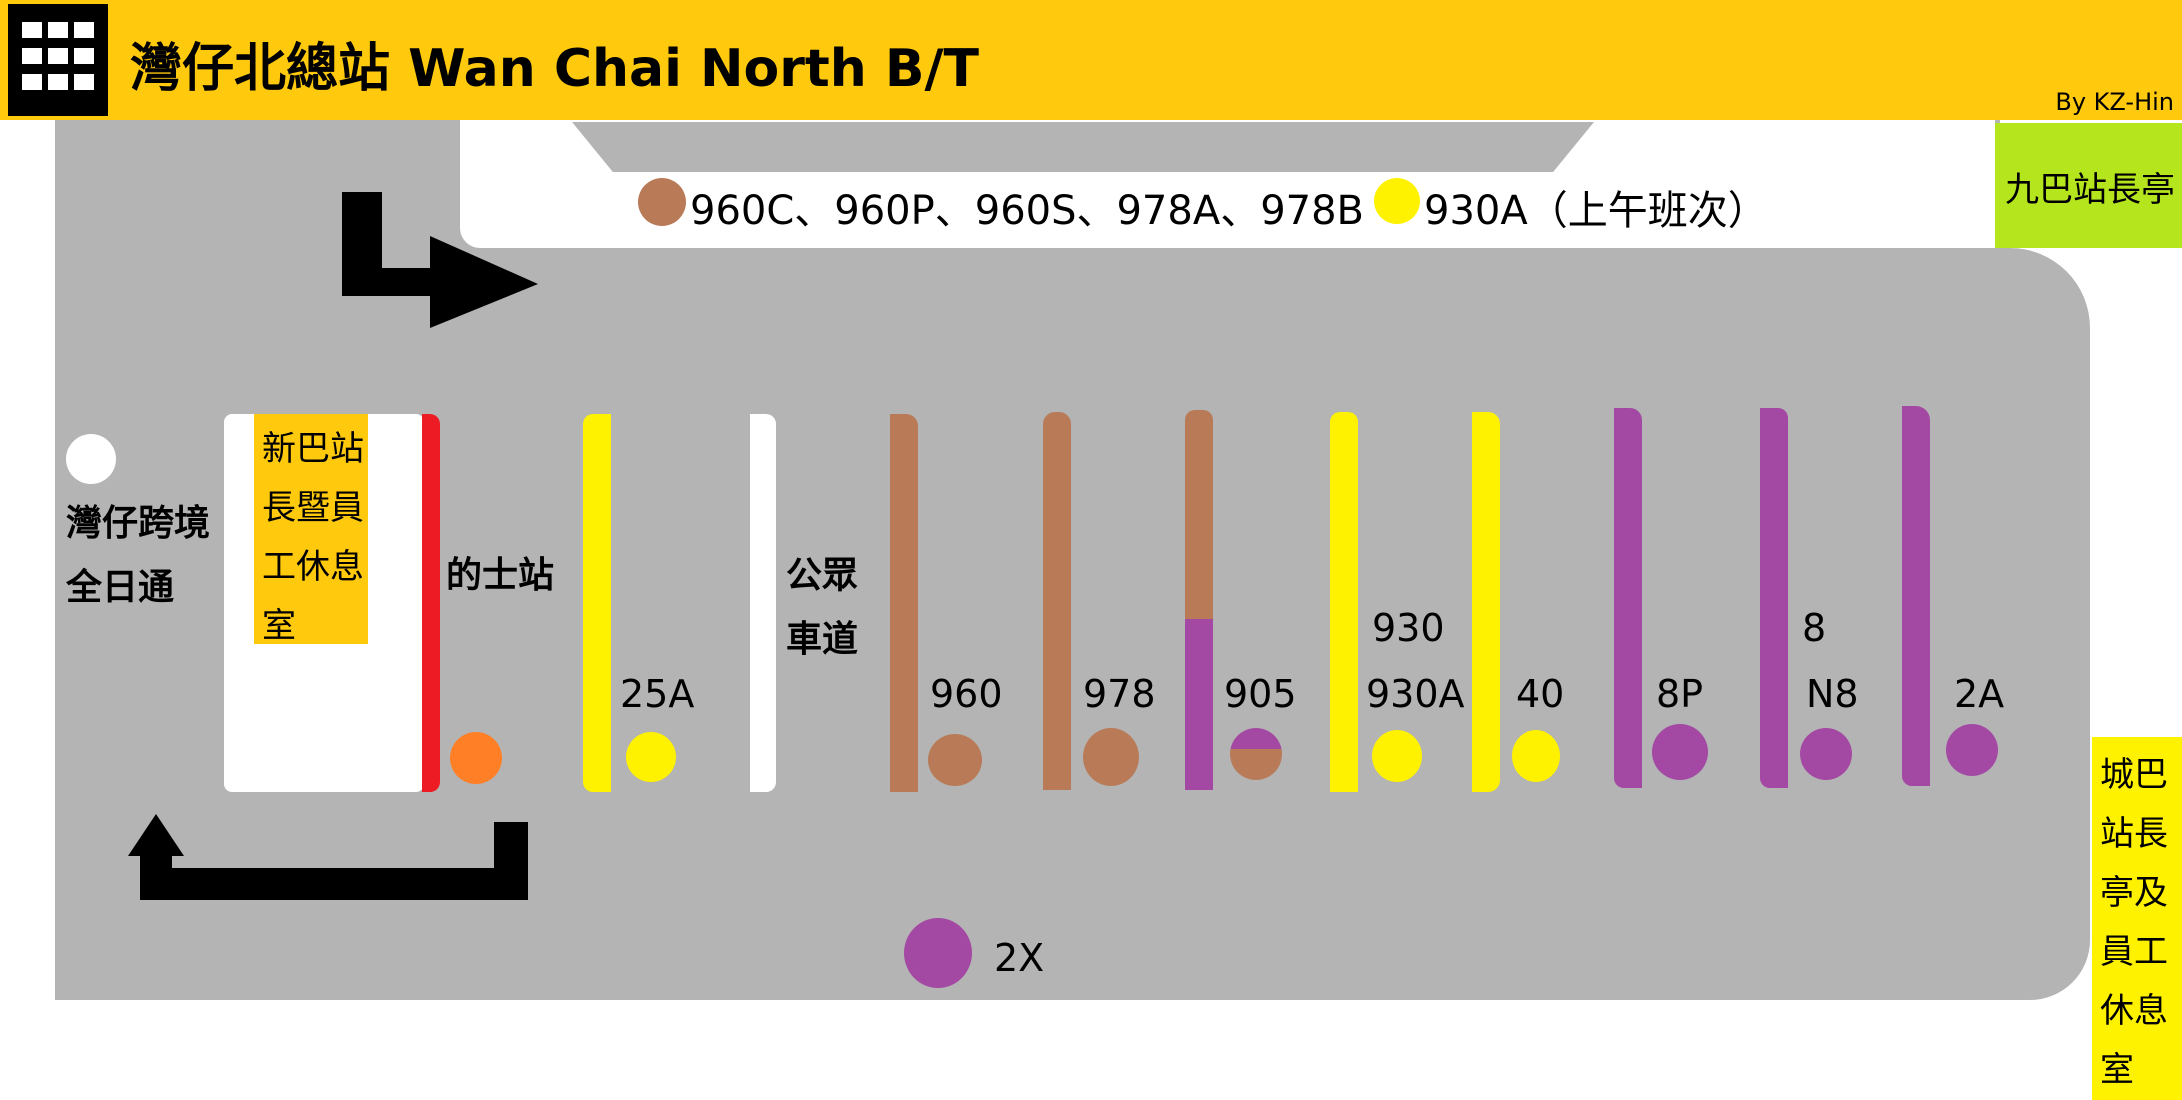 The height and width of the screenshot is (1100, 2182). I want to click on author-credit: By KZ-Hin, so click(2114, 102).